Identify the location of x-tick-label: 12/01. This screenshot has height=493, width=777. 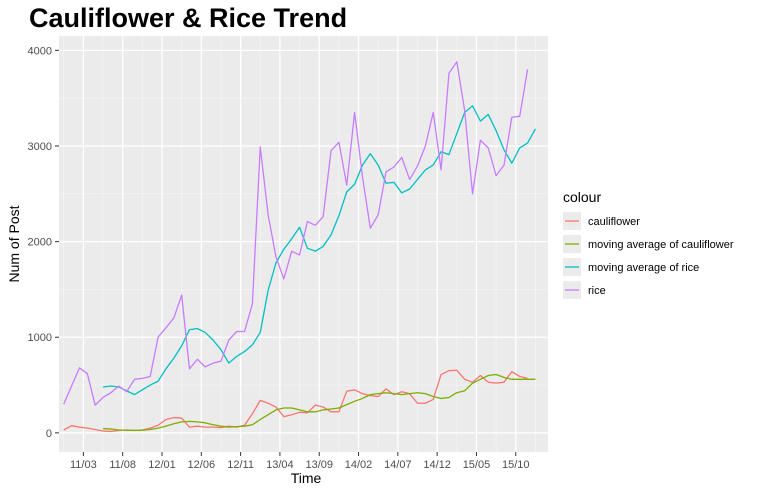
(162, 465).